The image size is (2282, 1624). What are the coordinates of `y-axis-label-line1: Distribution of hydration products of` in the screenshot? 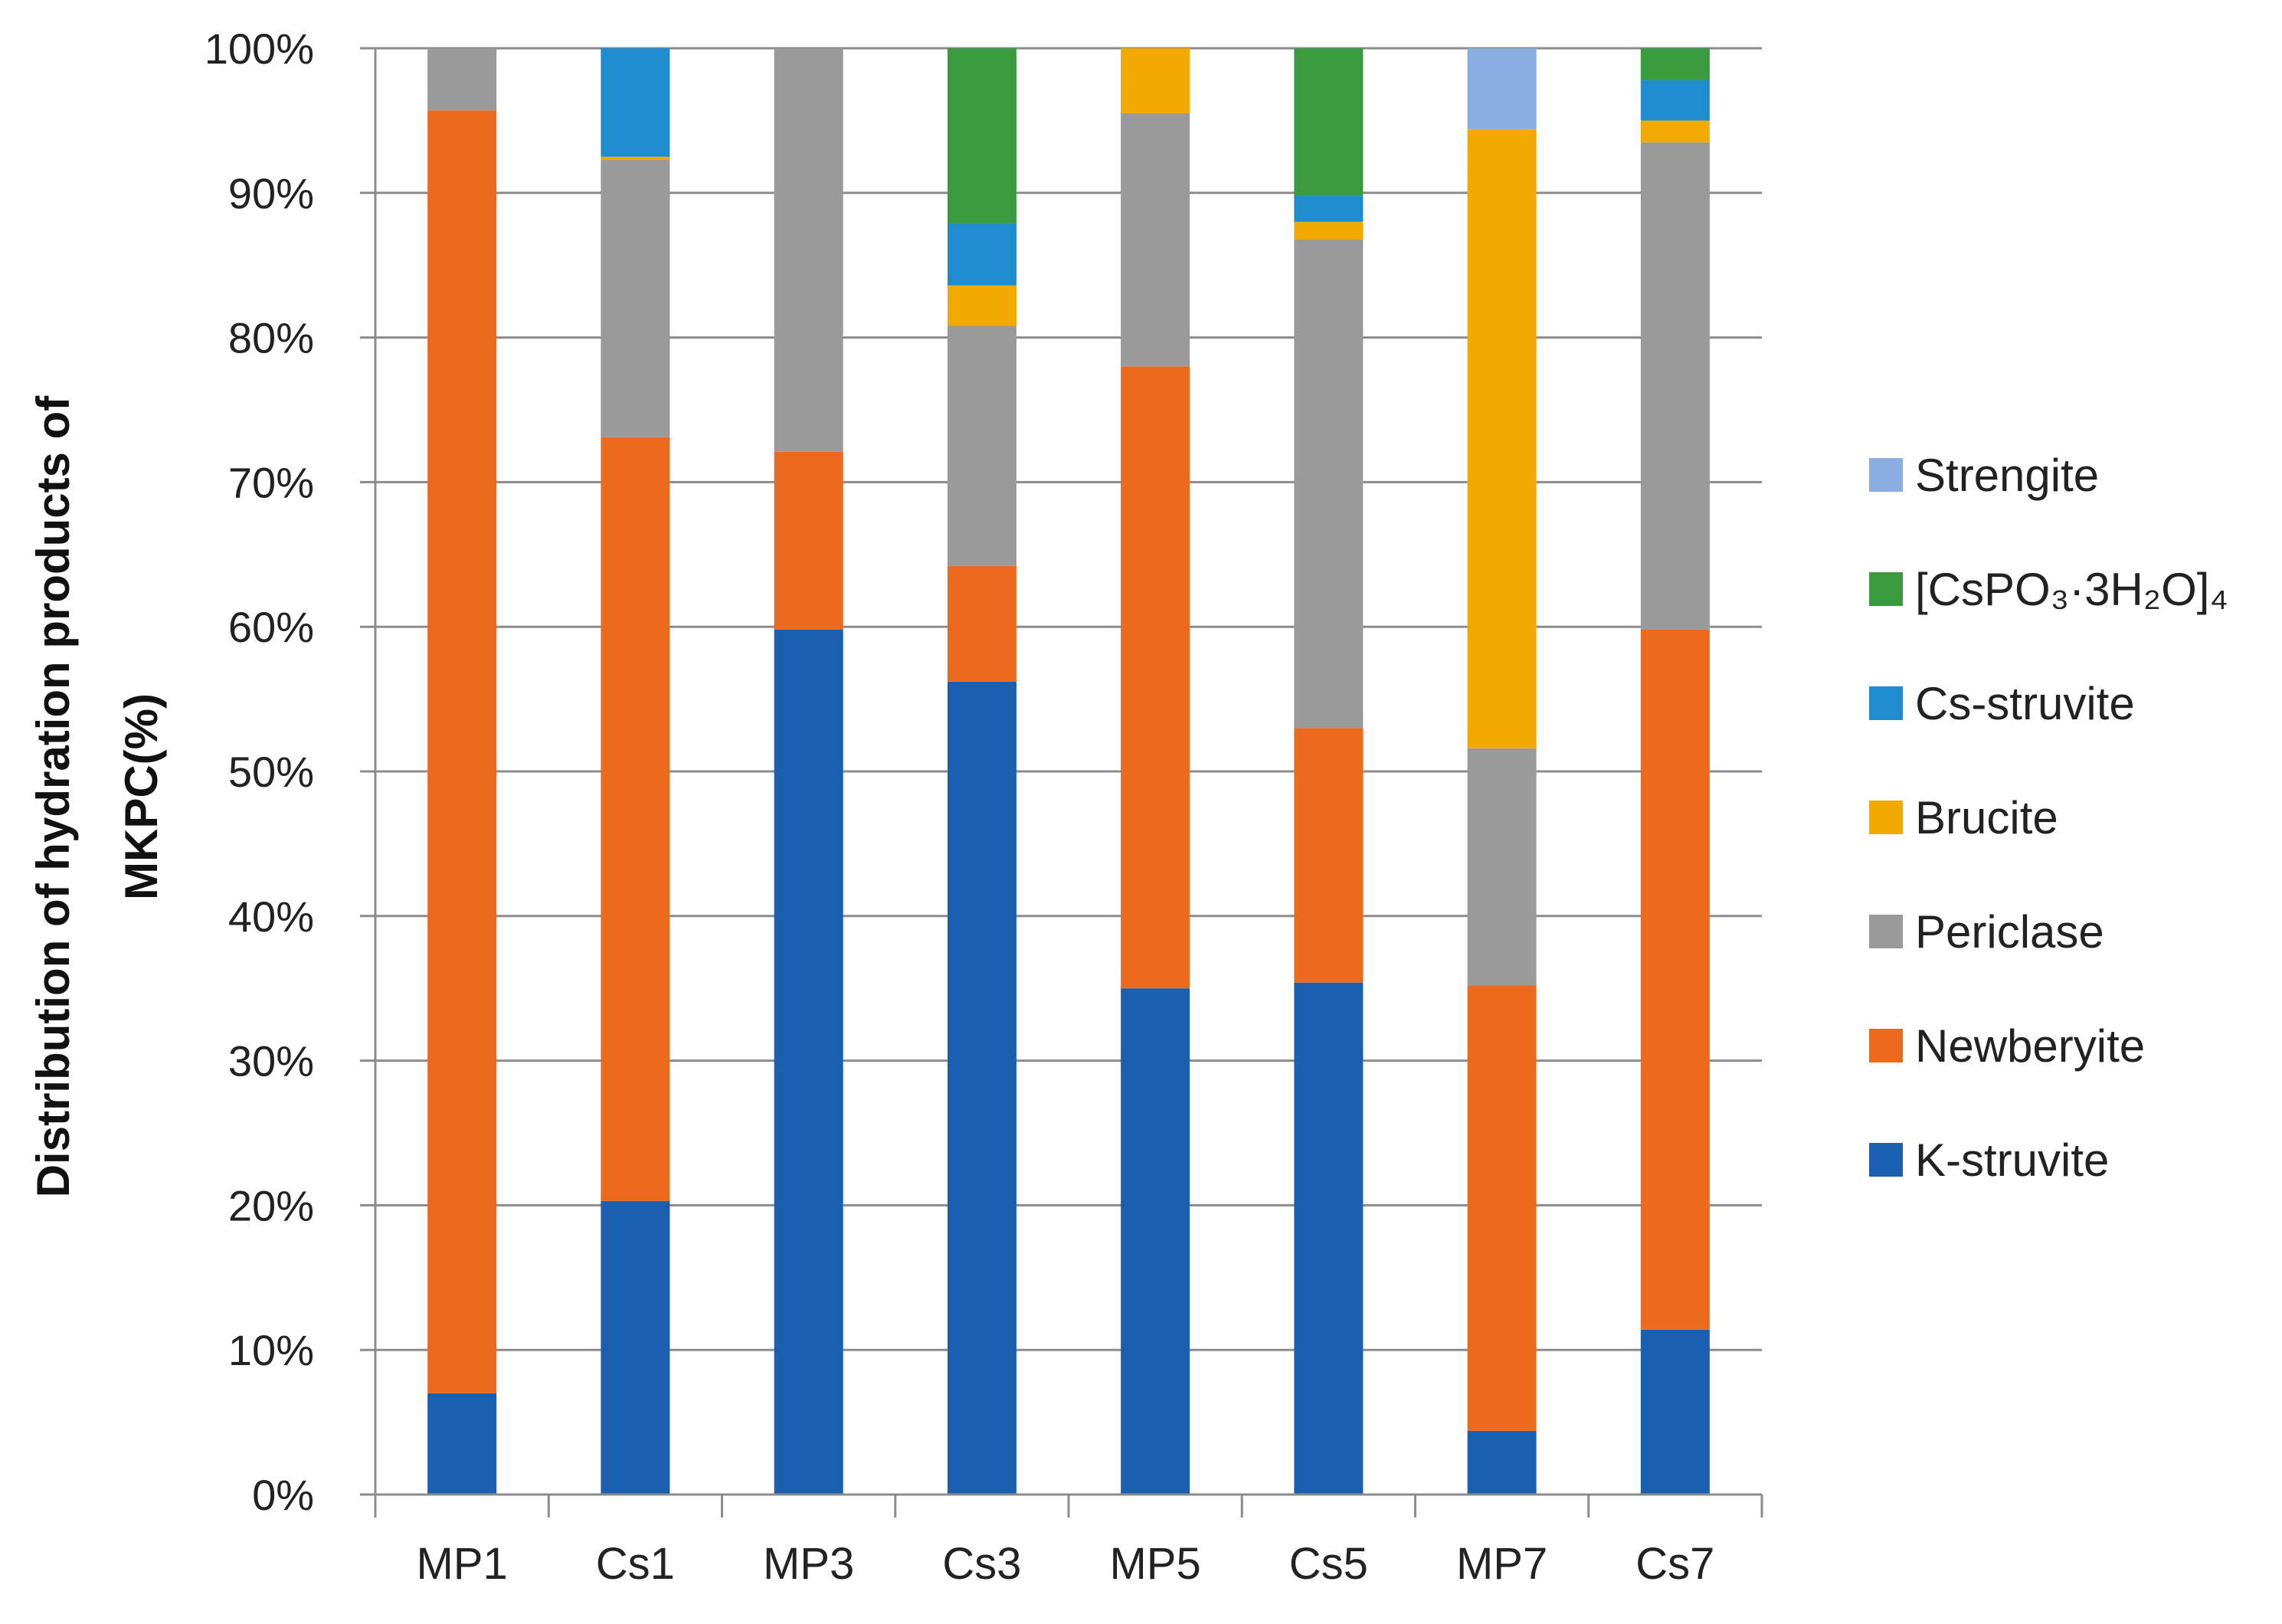 It's located at (54, 796).